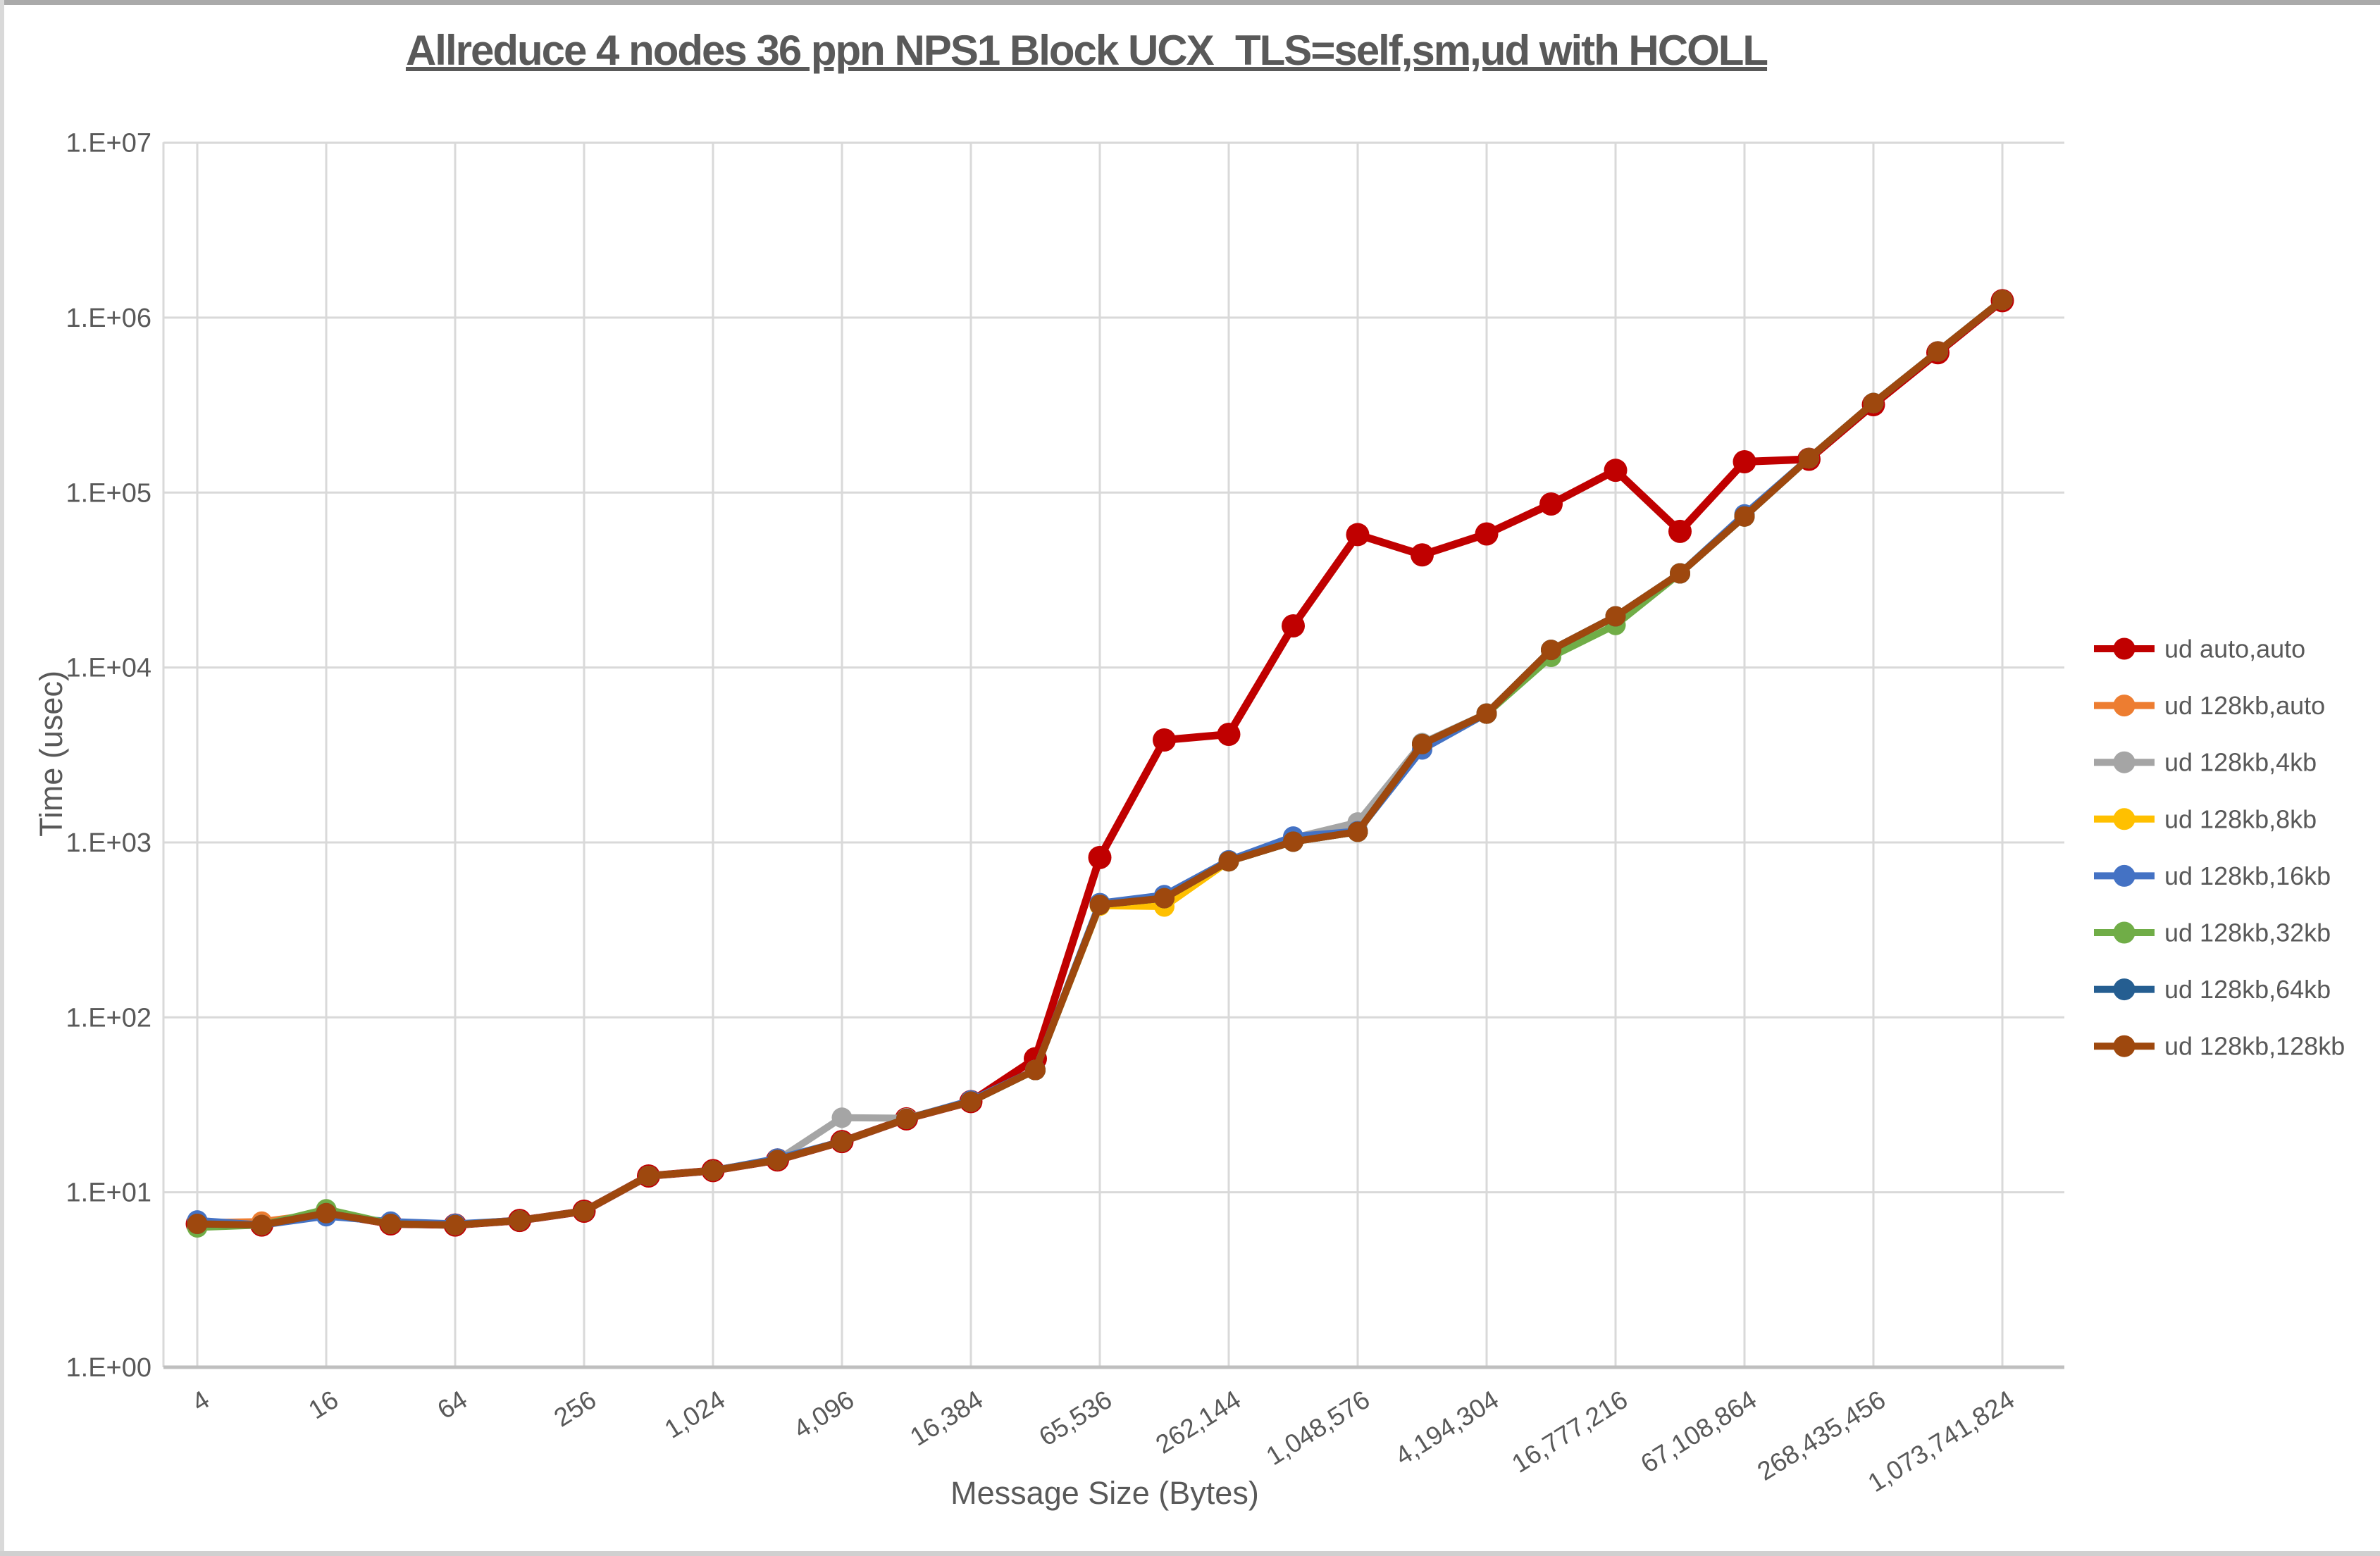  Describe the element at coordinates (2240, 762) in the screenshot. I see `legend-label-ud-128kb-4kb: ud 128kb,4kb` at that location.